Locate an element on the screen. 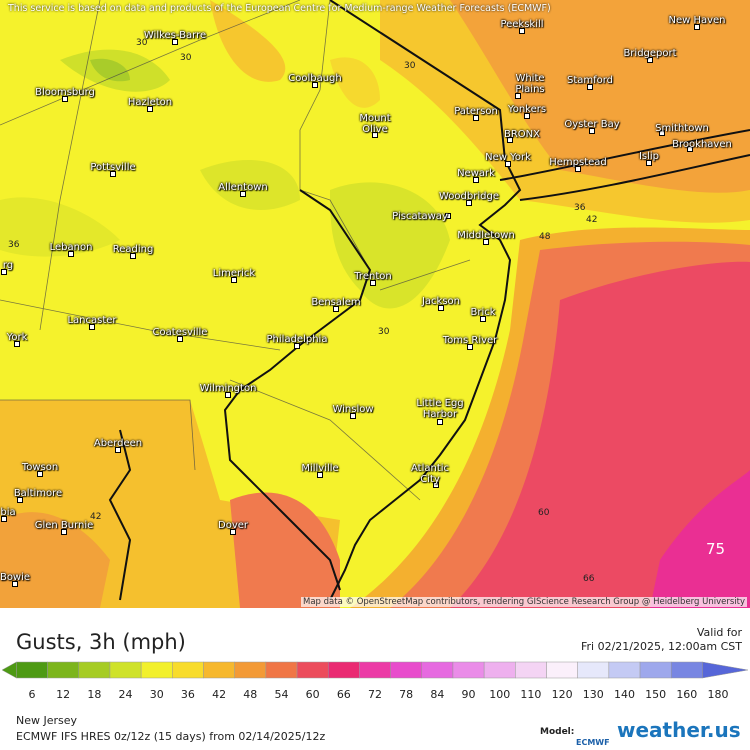 The height and width of the screenshot is (750, 750). scale-label: 36 is located at coordinates (187, 694).